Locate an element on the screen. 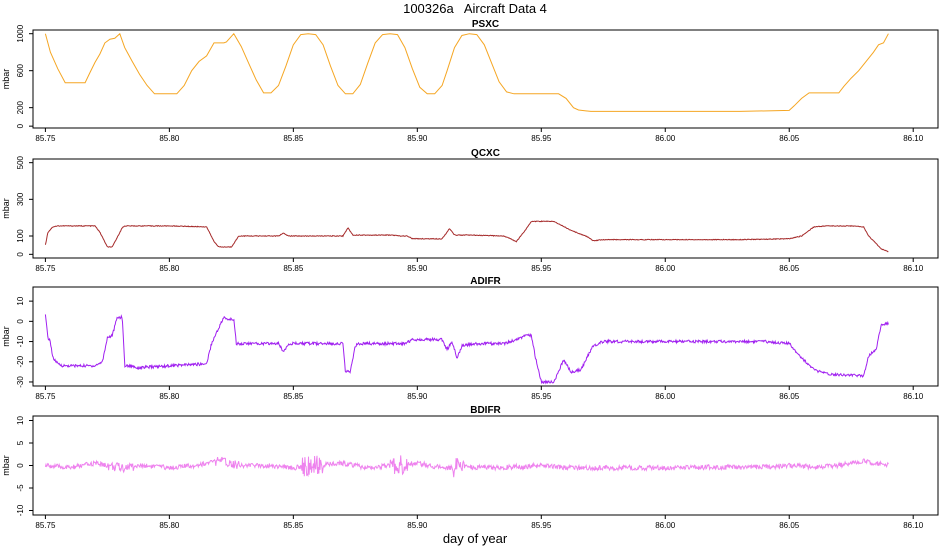  y-tick-label: -30 is located at coordinates (20, 382).